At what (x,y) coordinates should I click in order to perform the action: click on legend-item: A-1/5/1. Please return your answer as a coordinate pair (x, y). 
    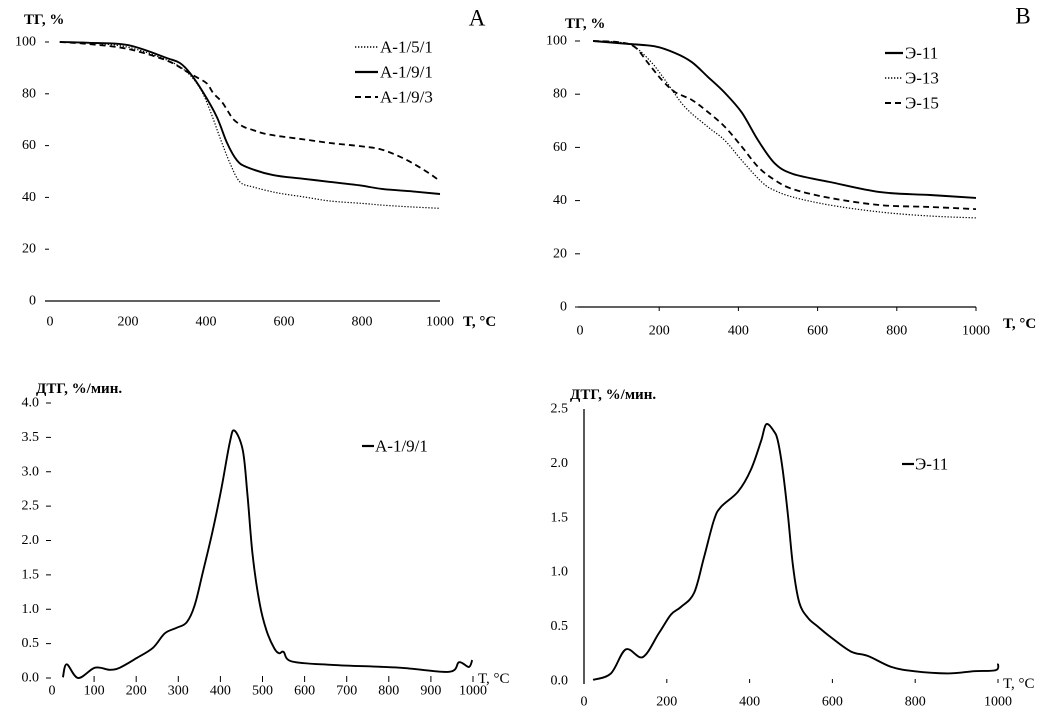
    Looking at the image, I should click on (394, 47).